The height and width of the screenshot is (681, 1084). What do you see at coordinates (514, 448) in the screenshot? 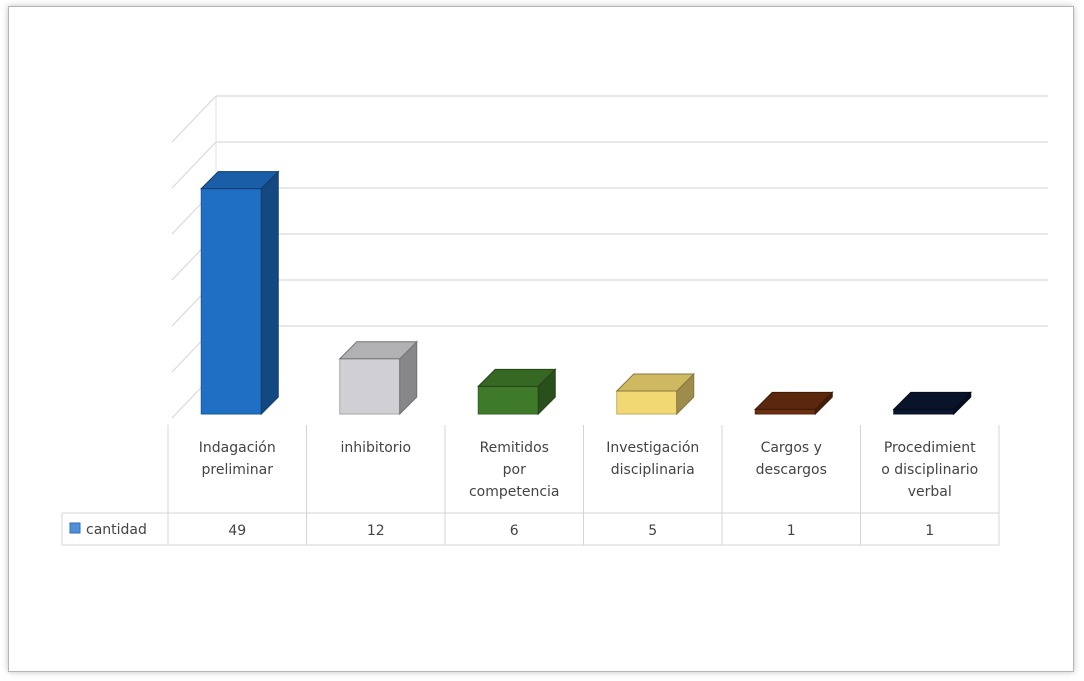
I see `category-label: Remitidos` at bounding box center [514, 448].